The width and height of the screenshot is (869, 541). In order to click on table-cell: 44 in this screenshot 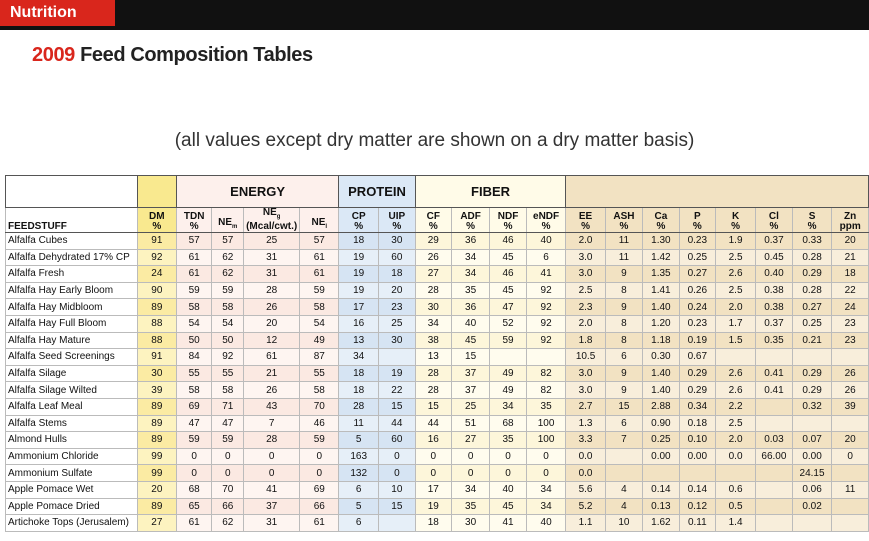, I will do `click(433, 423)`.